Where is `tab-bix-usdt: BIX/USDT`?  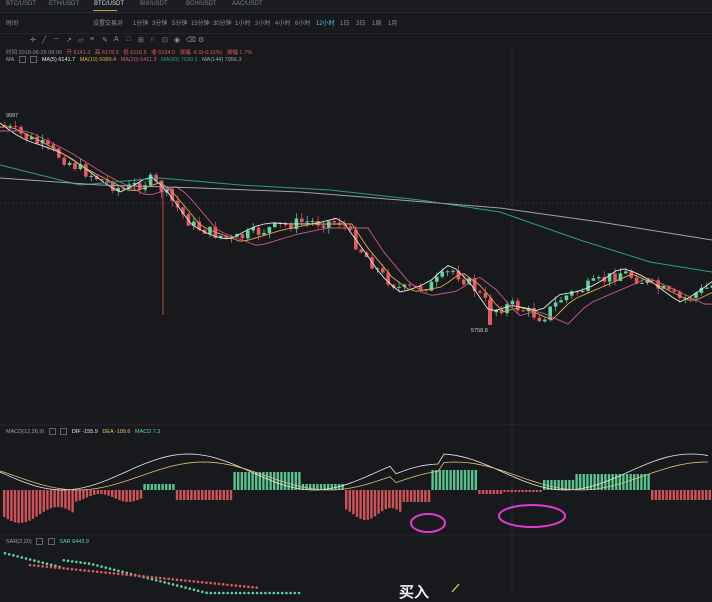
tab-bix-usdt: BIX/USDT is located at coordinates (154, 4).